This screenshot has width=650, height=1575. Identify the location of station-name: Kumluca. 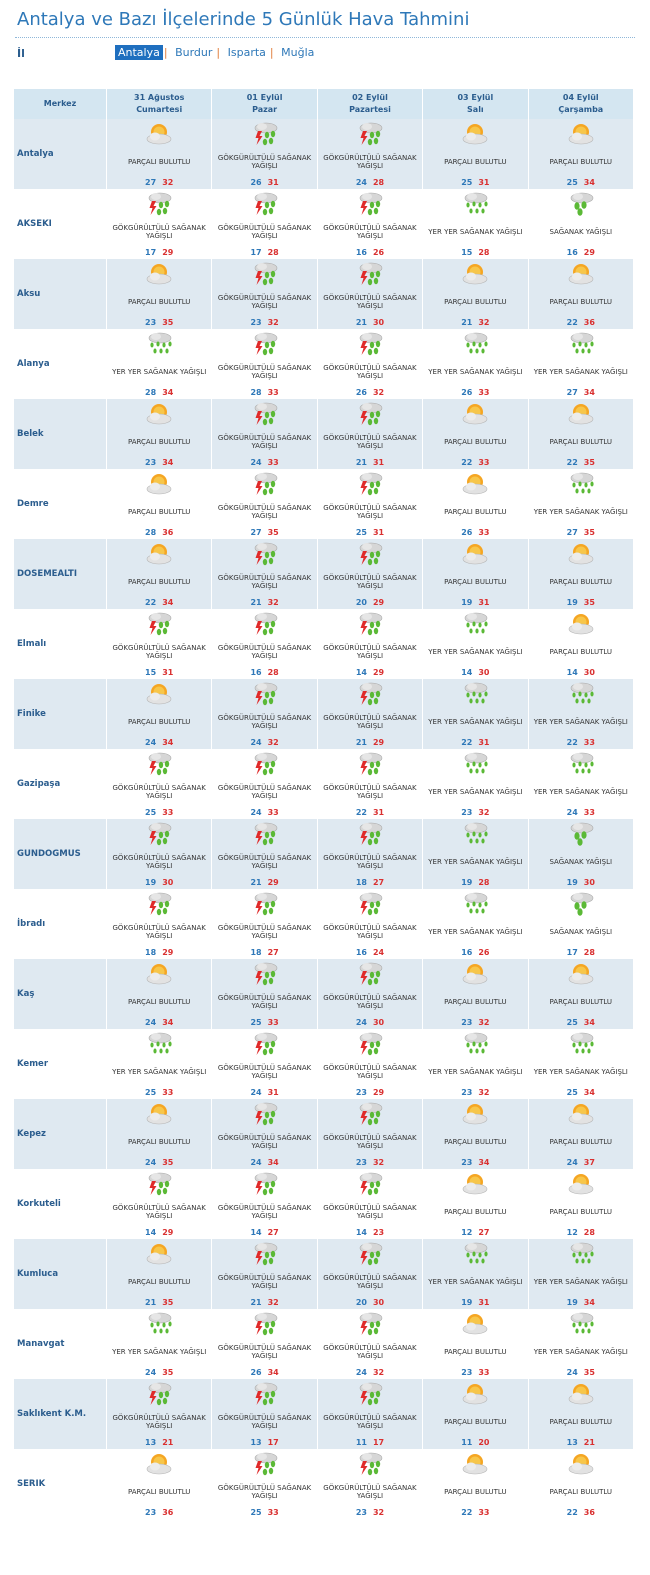
(60, 1274).